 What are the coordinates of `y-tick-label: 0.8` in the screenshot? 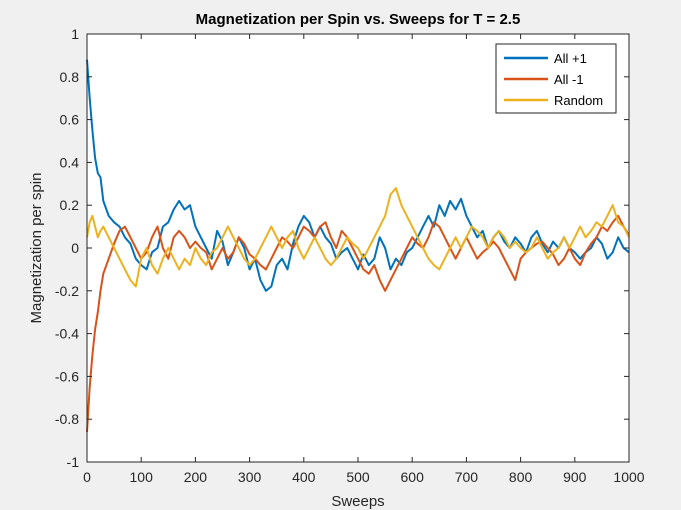 It's located at (70, 77).